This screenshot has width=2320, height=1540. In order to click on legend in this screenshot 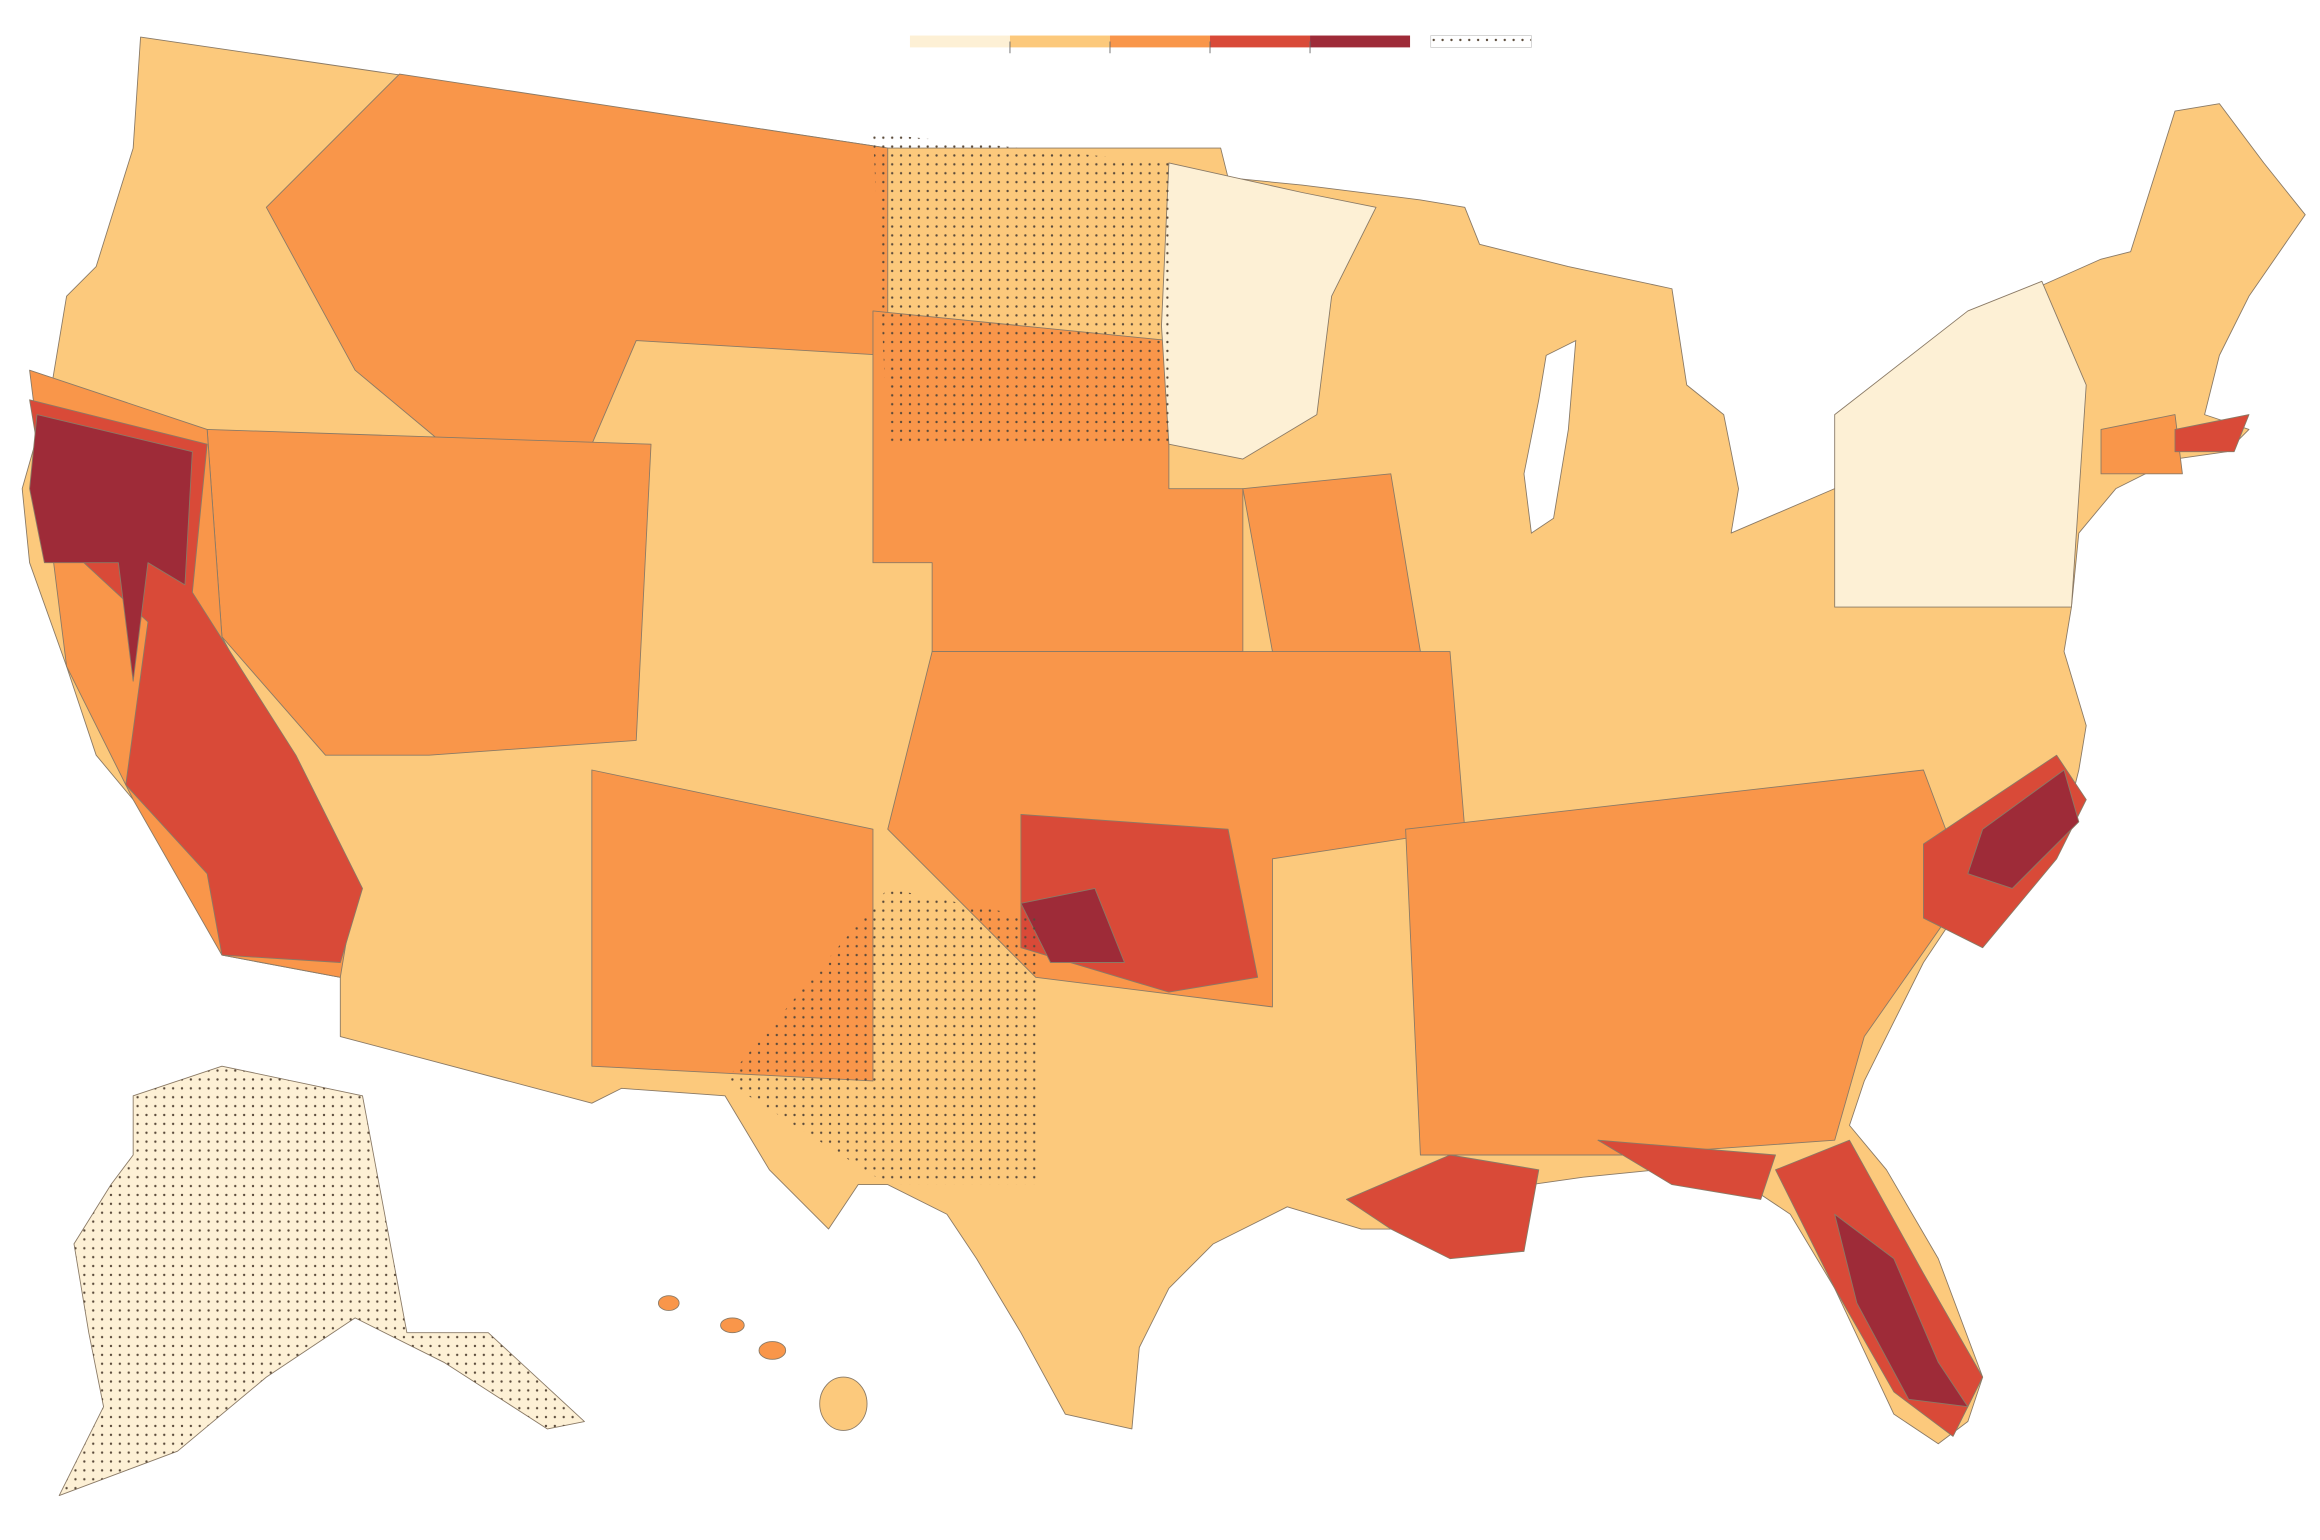, I will do `click(1160, 44)`.